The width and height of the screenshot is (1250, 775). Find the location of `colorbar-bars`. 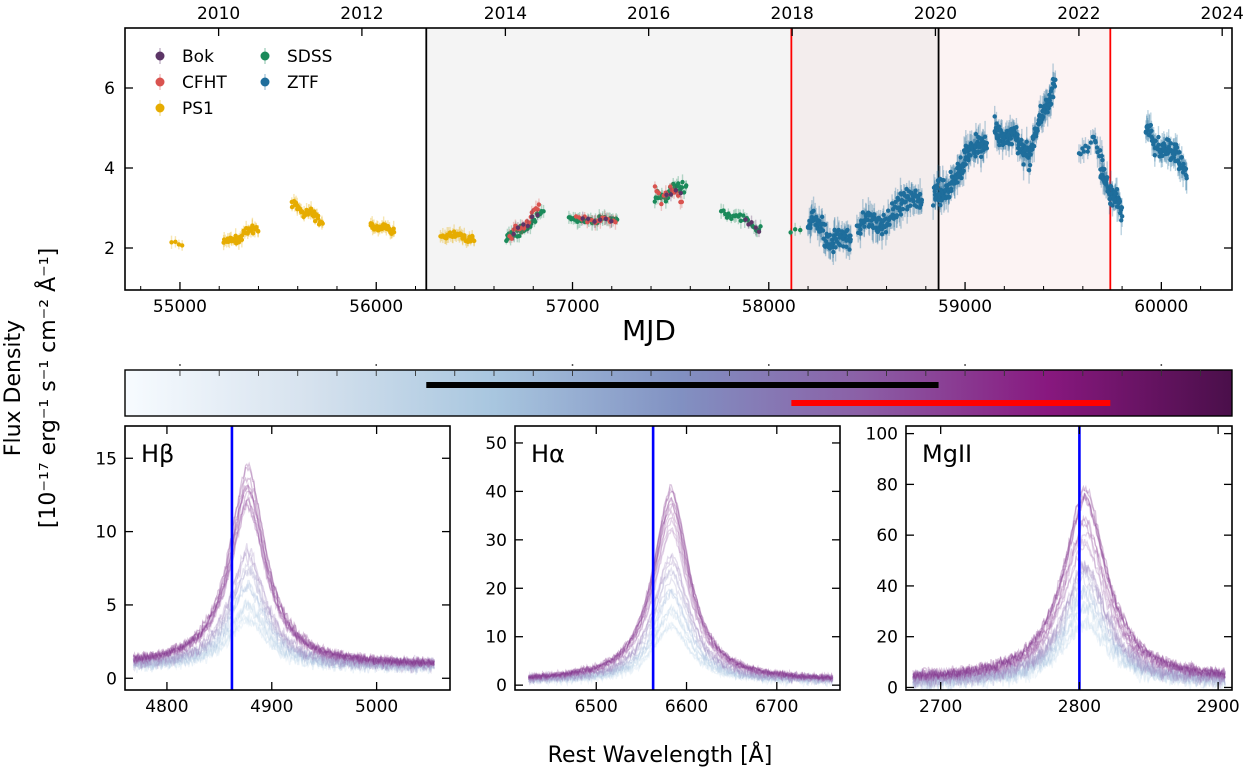

colorbar-bars is located at coordinates (768, 394).